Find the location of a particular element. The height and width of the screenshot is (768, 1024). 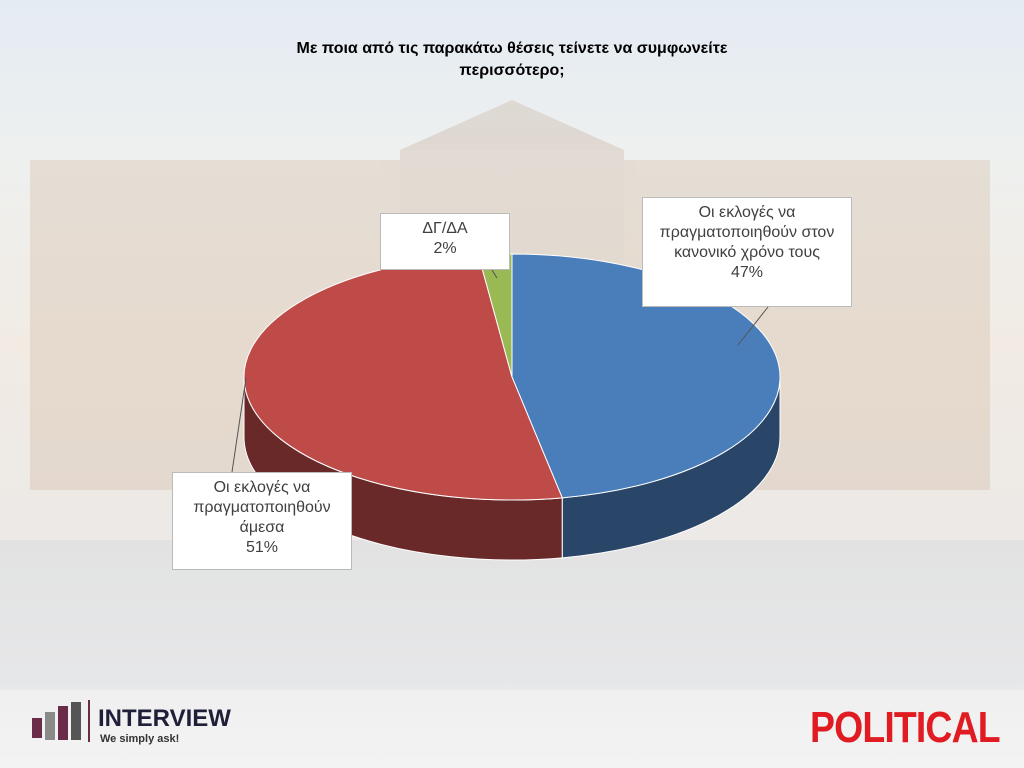

category-label: Οι εκλογές να πραγματοποιηθούν άμεσα is located at coordinates (262, 507).